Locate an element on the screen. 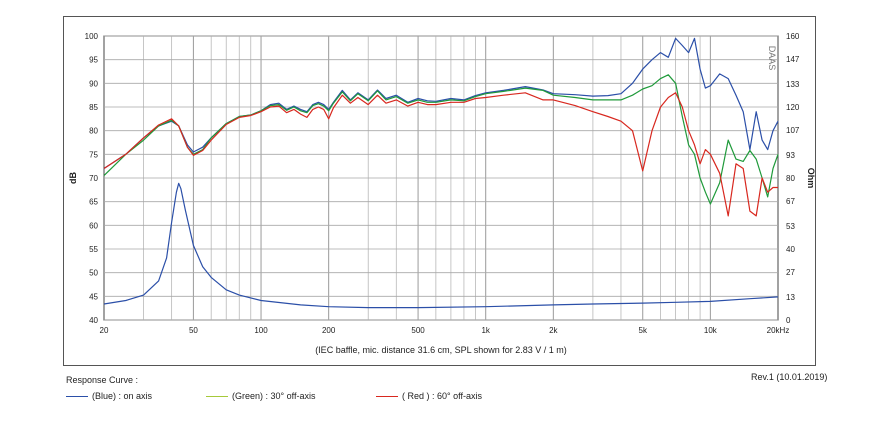 This screenshot has width=875, height=430. legend-label-green: (Green) : 30° off-axis is located at coordinates (274, 396).